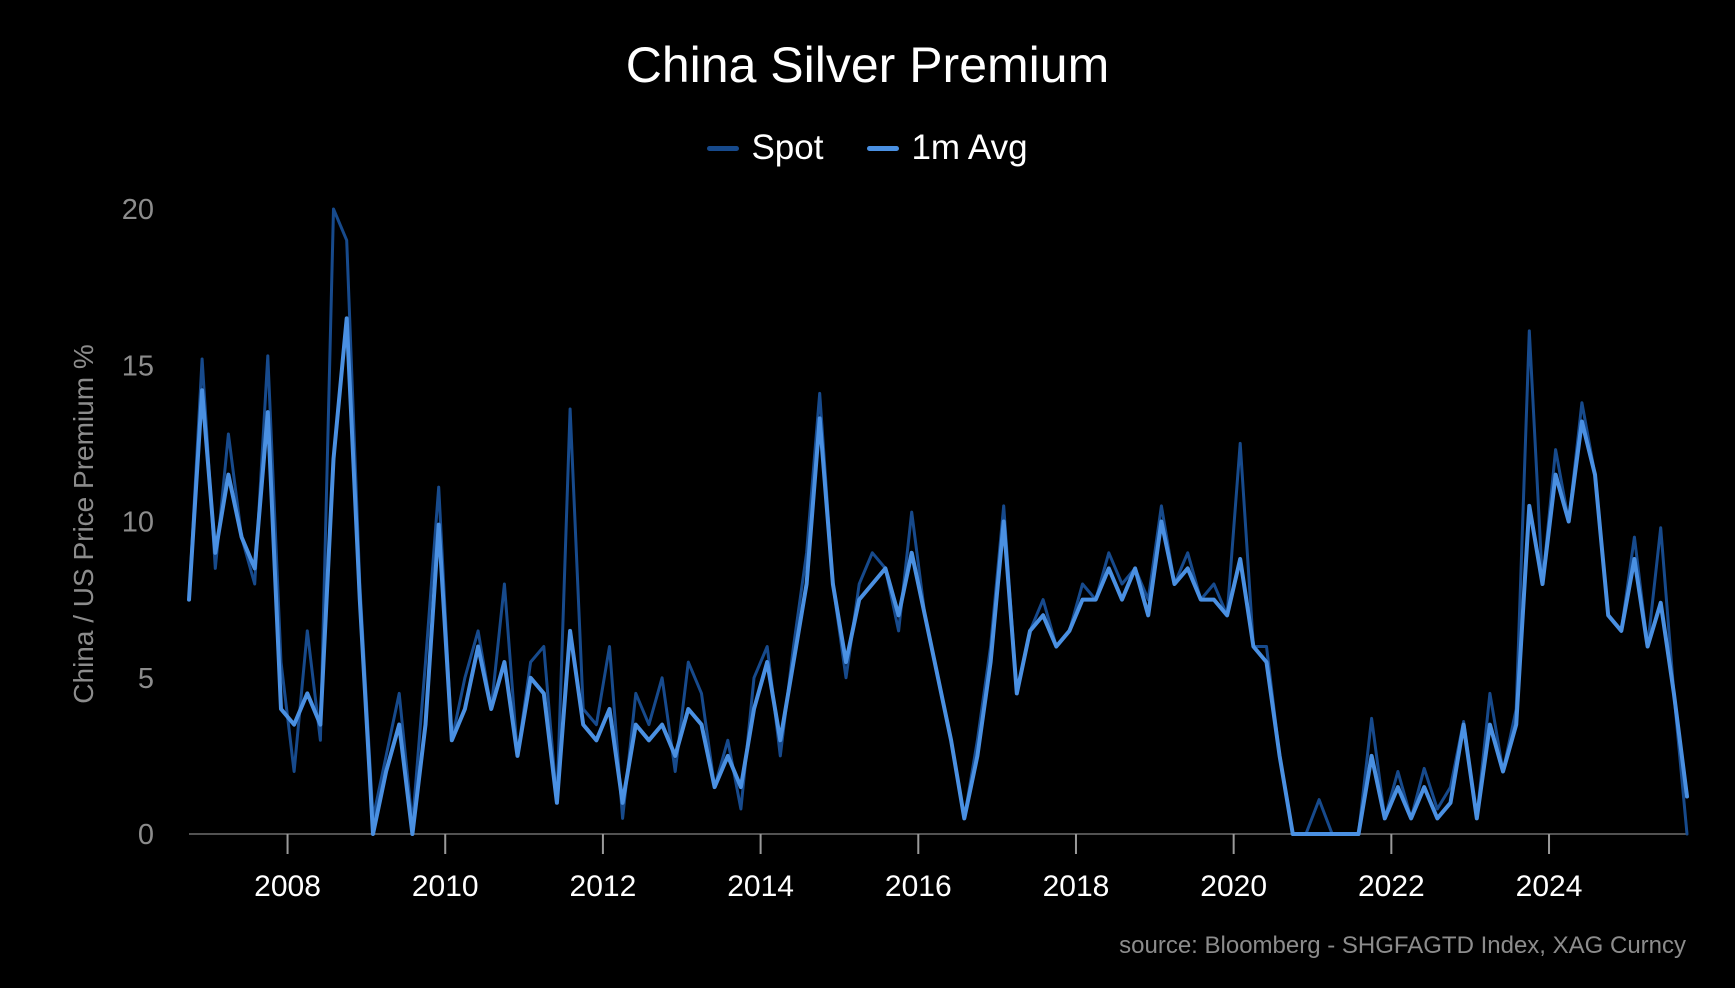 The height and width of the screenshot is (988, 1735). What do you see at coordinates (760, 886) in the screenshot?
I see `x-tick-label: 2014` at bounding box center [760, 886].